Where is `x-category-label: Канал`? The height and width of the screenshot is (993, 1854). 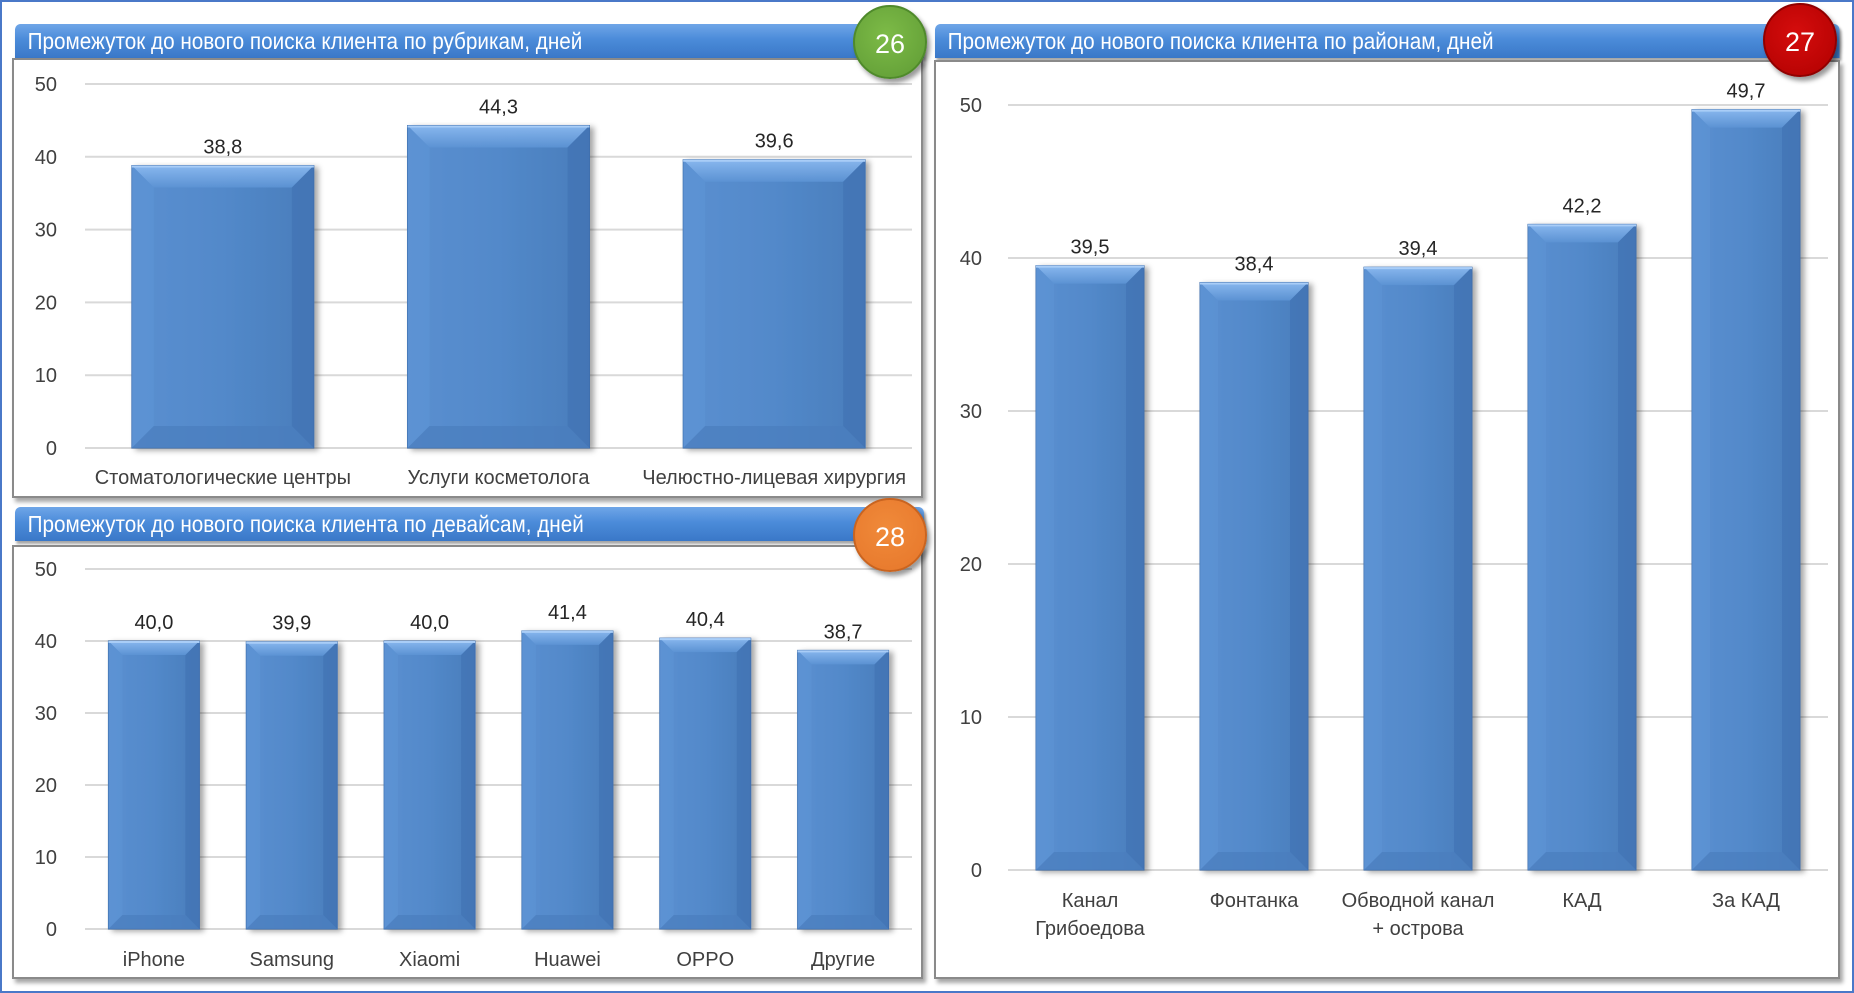 x-category-label: Канал is located at coordinates (1090, 901).